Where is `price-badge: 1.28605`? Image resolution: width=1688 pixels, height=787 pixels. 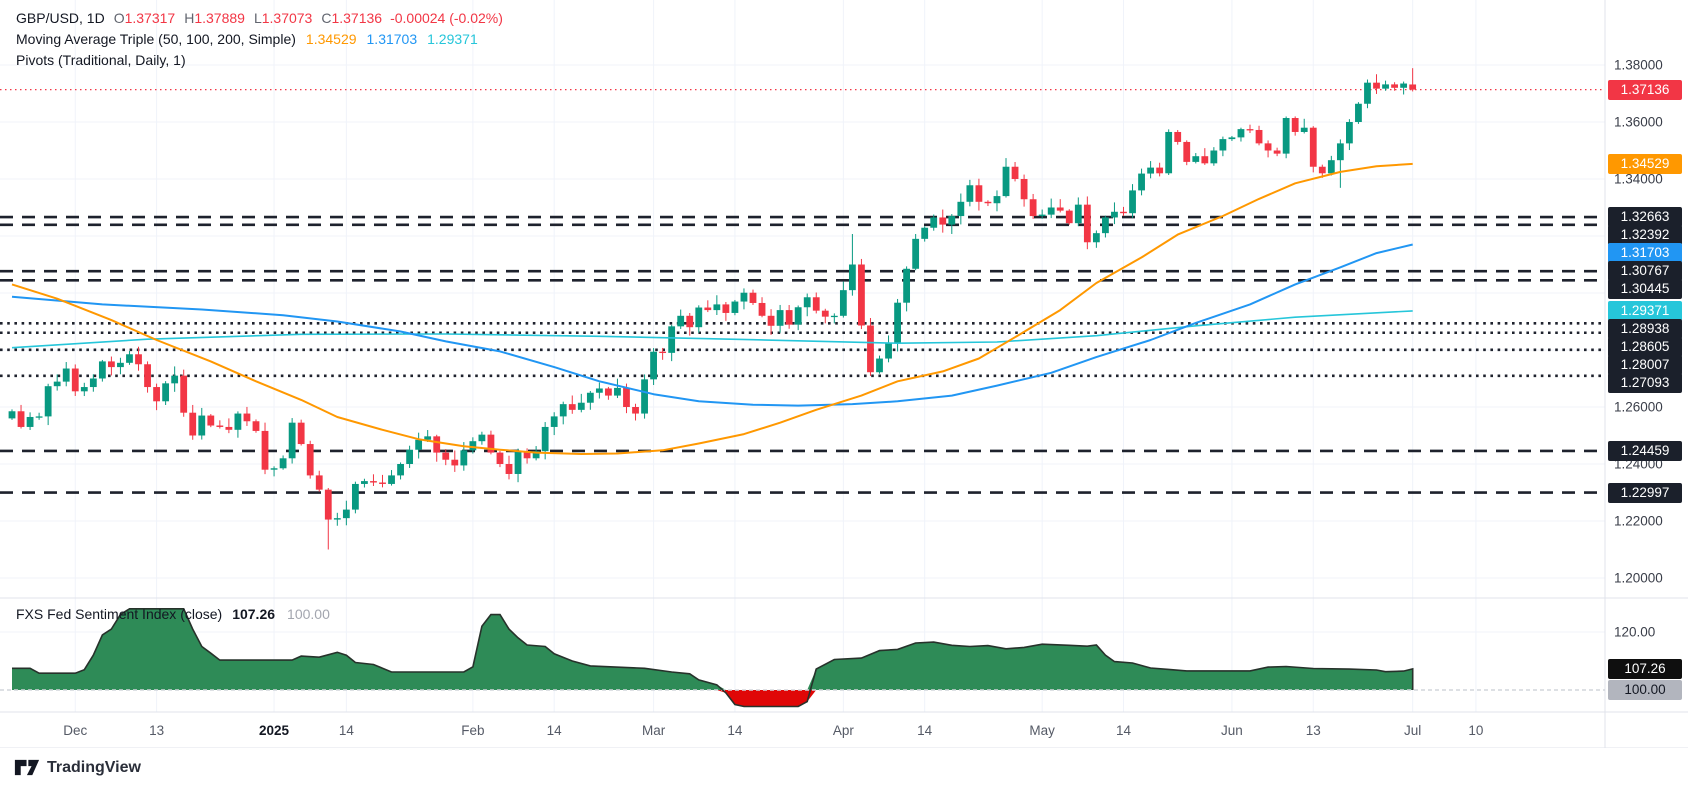 price-badge: 1.28605 is located at coordinates (1645, 346).